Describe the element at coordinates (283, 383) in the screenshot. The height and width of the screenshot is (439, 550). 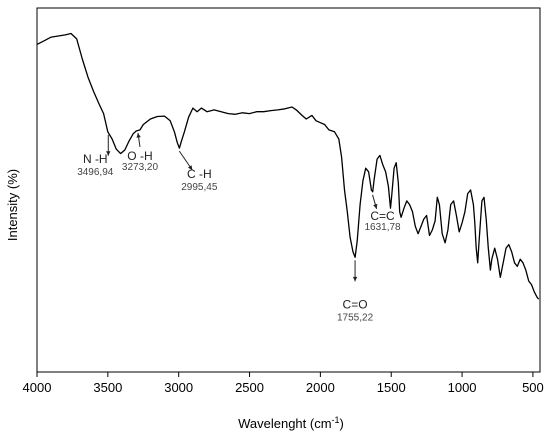
I see `x-axis-ticks: 4000 3500 3000 2500 2000 1500 1000 500` at that location.